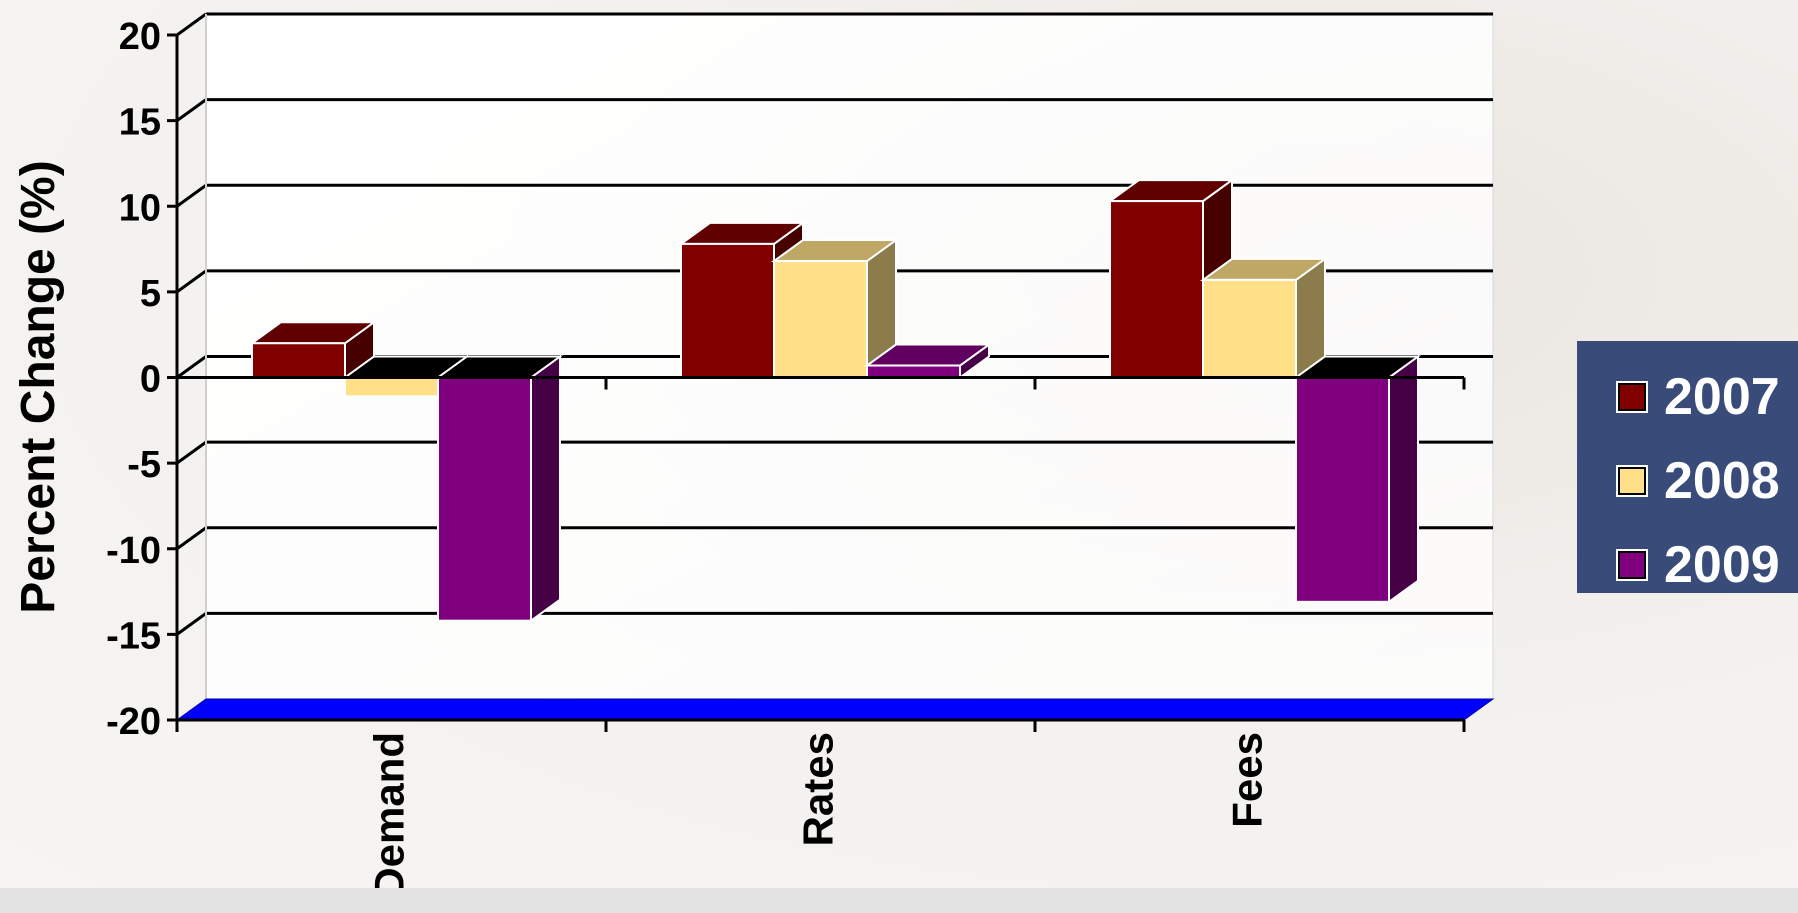  Describe the element at coordinates (1247, 780) in the screenshot. I see `category-label-fees: Fees` at that location.